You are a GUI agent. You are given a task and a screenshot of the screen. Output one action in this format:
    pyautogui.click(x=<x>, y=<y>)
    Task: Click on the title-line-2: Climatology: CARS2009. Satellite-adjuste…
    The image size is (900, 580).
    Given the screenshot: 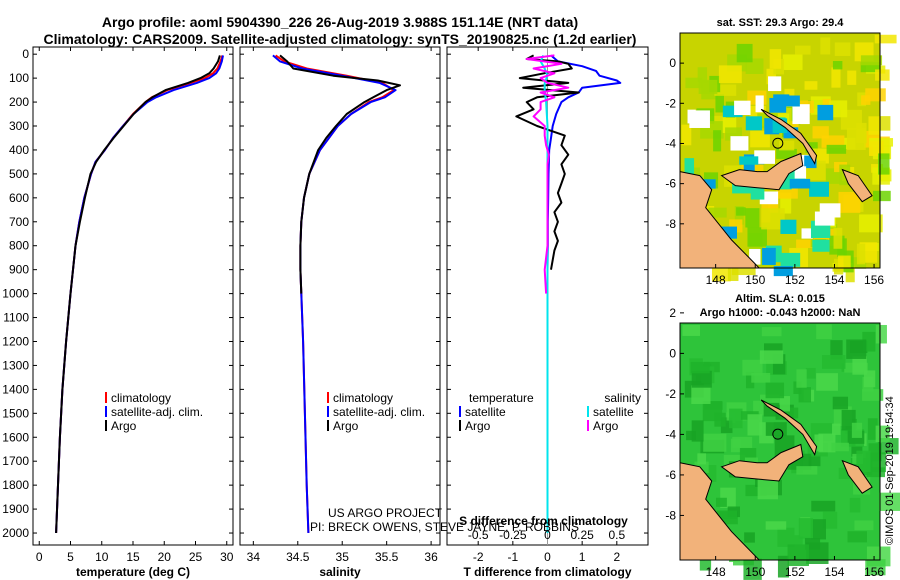 What is the action you would take?
    pyautogui.click(x=340, y=39)
    